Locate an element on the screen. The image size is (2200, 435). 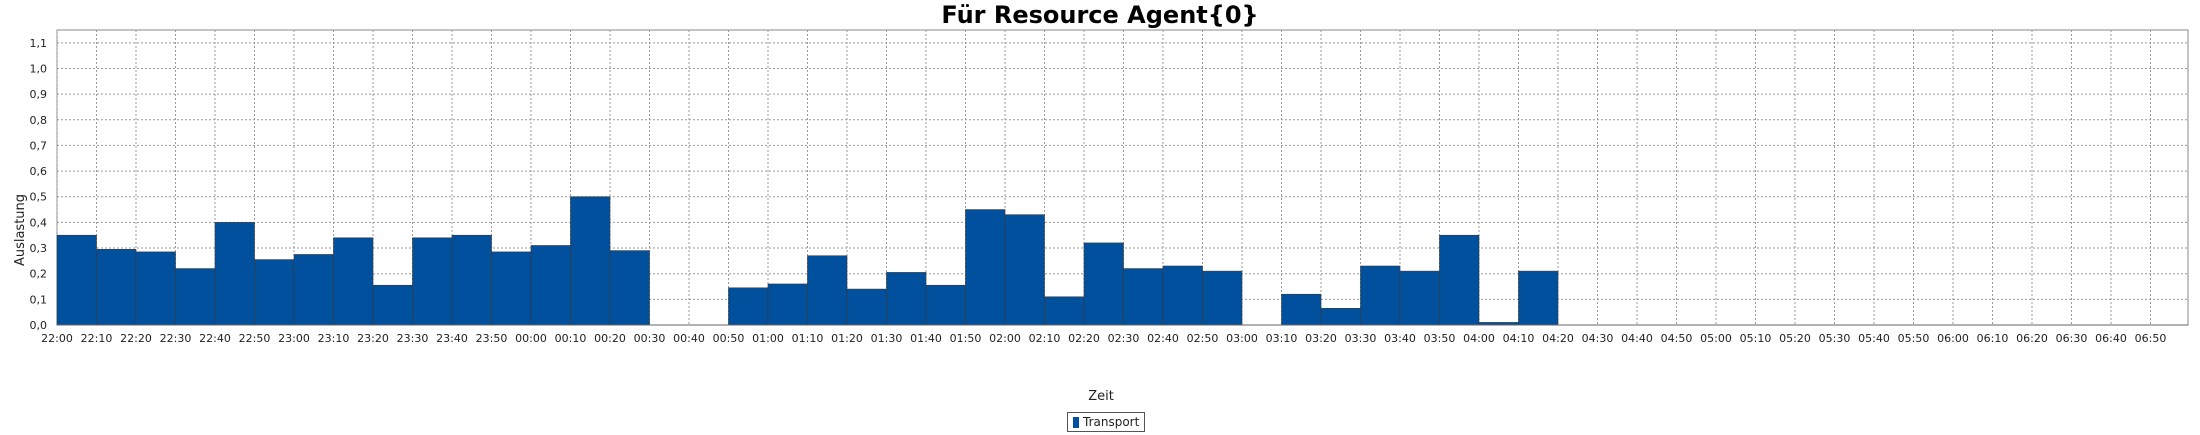
x-tick-label: 02:20 is located at coordinates (1084, 338).